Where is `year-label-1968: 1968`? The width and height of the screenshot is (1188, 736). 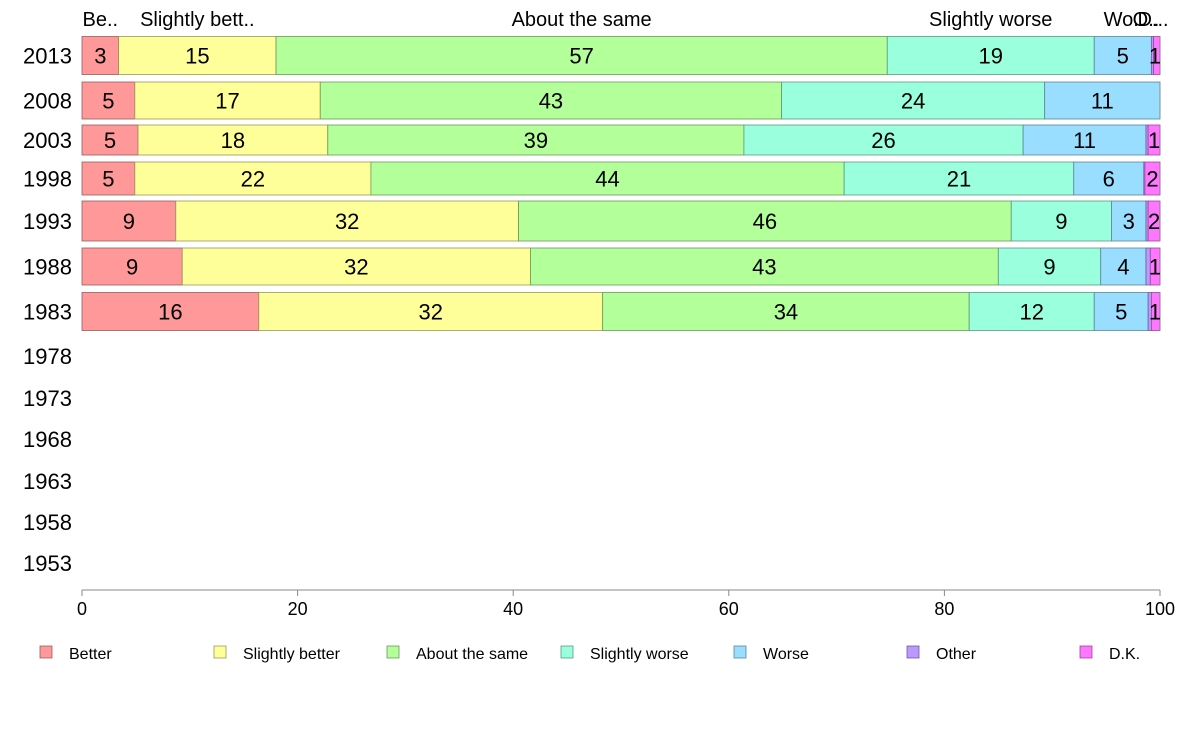
year-label-1968: 1968 is located at coordinates (47, 439).